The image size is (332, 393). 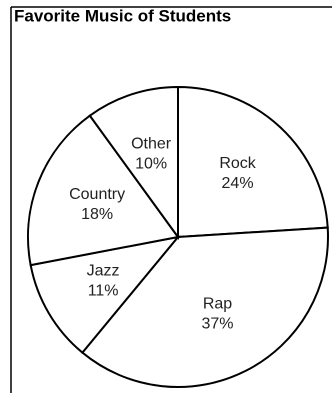 I want to click on slice-label: Country, so click(x=97, y=194).